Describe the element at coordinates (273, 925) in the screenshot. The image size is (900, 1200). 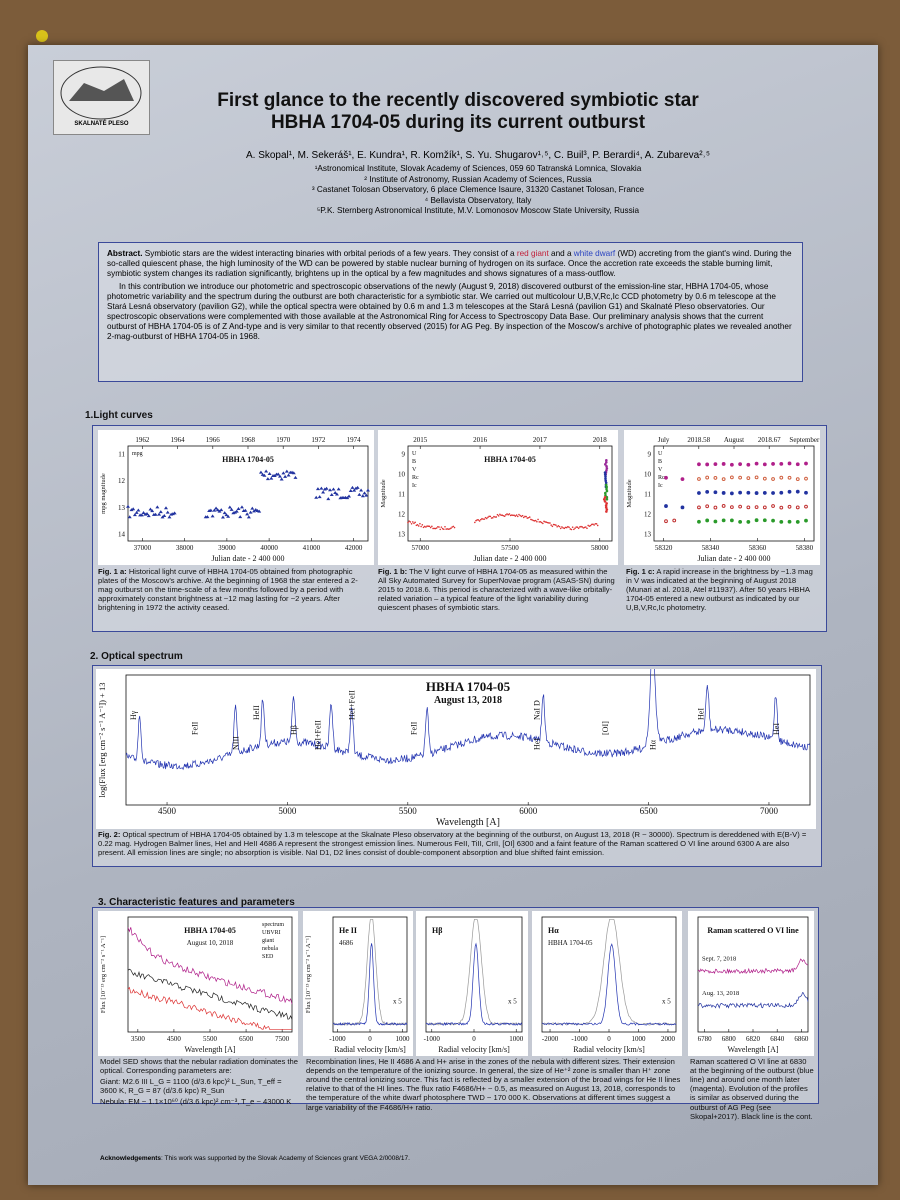
I see `legend-entry: spectrum` at that location.